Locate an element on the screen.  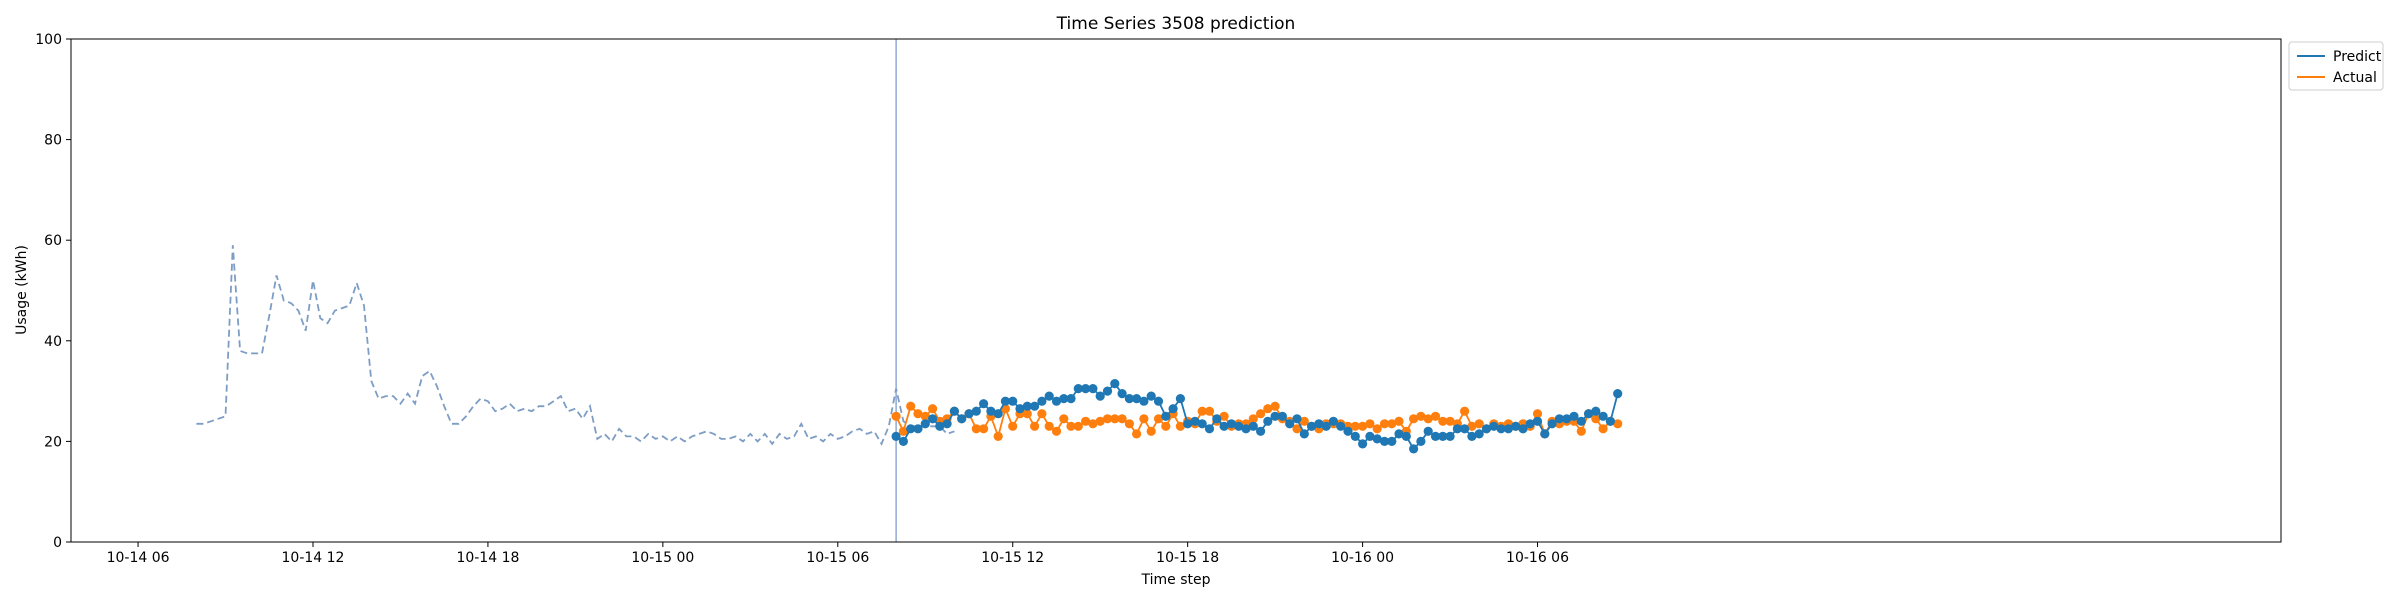
chart-title: Time Series 3508 prediction is located at coordinates (1176, 24).